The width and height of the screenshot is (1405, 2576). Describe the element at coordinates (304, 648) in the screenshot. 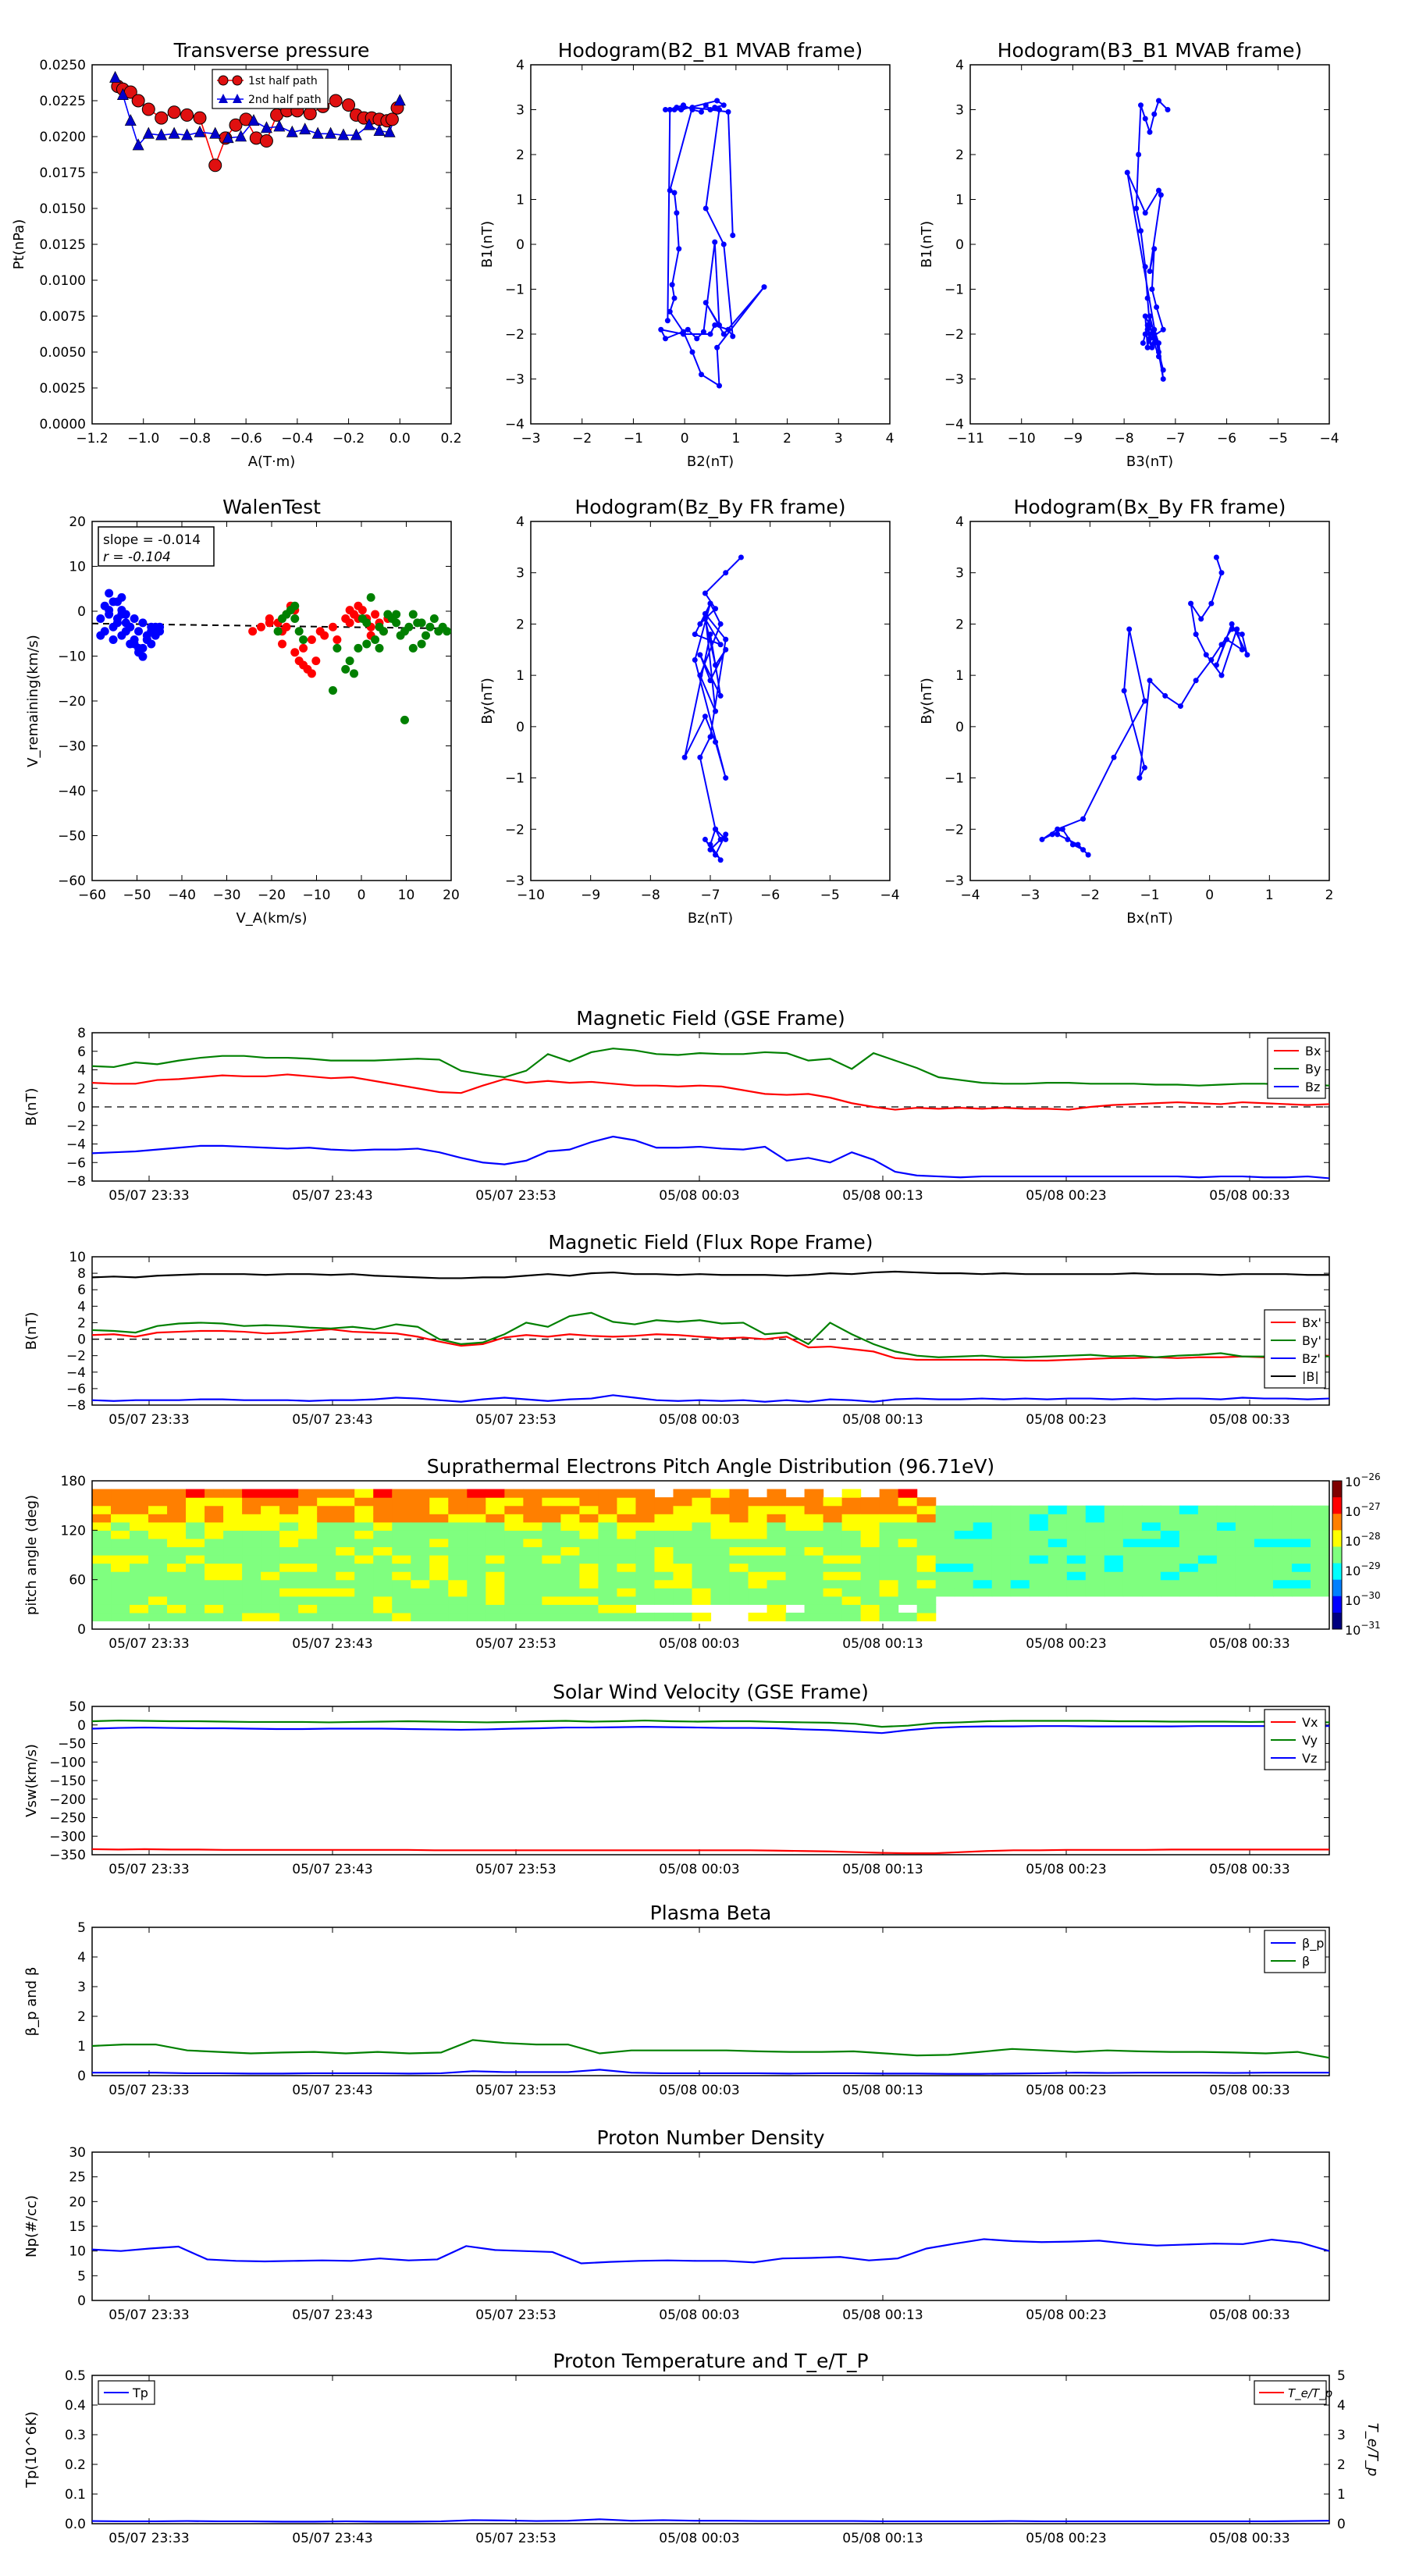

I see `scatter-point-red` at that location.